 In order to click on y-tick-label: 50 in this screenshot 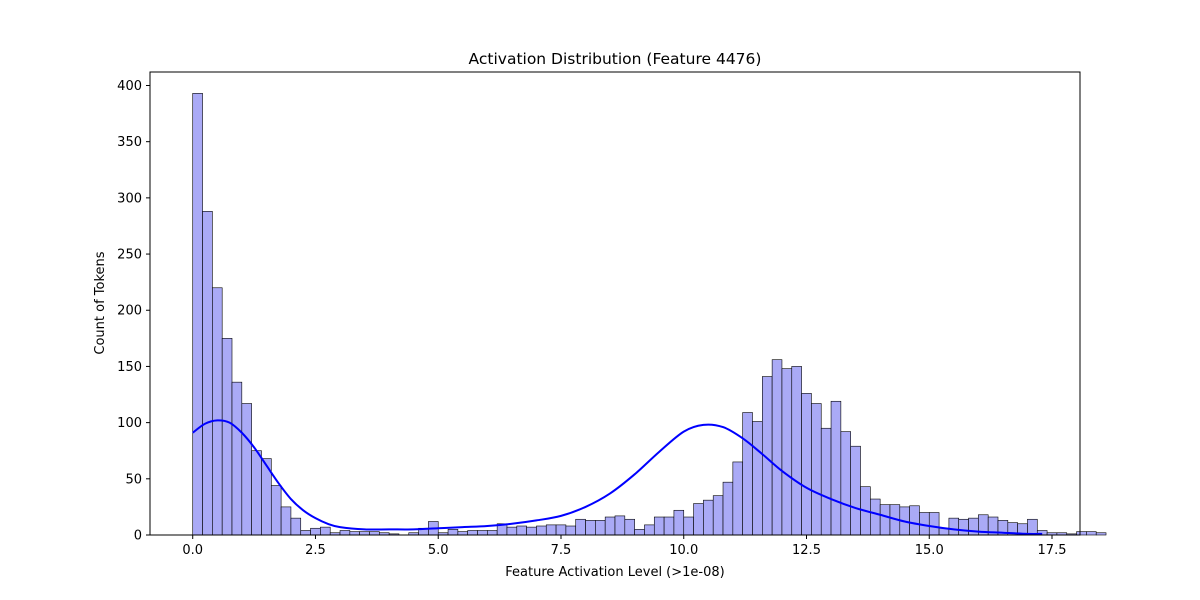, I will do `click(133, 479)`.